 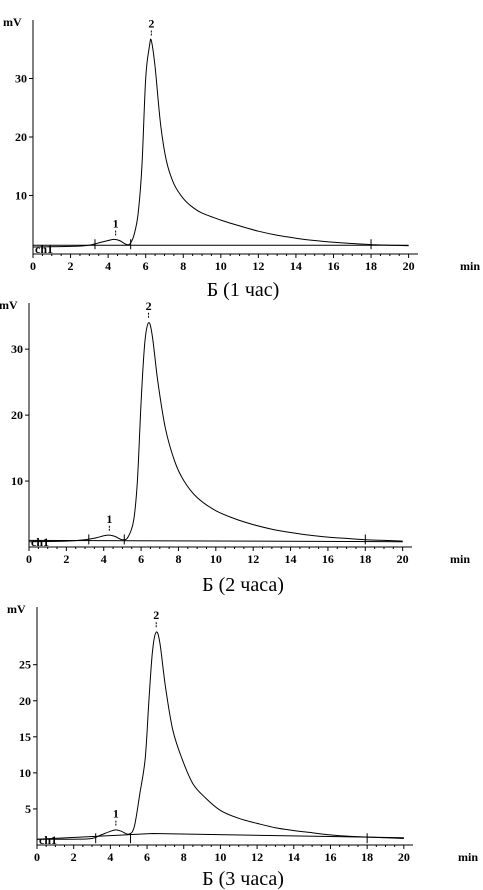 What do you see at coordinates (25, 665) in the screenshot?
I see `y-tick-label: 25` at bounding box center [25, 665].